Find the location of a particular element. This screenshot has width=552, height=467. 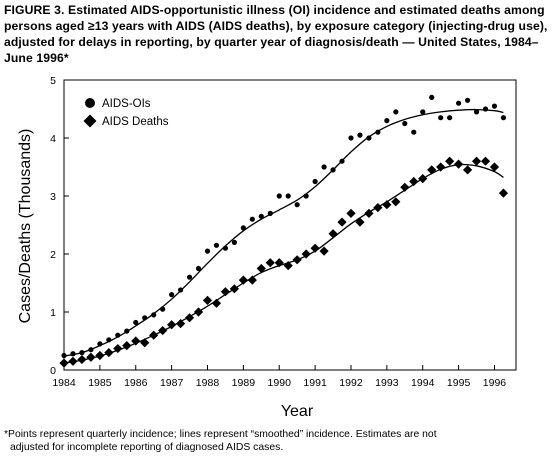

y-tick-label: 4 is located at coordinates (53, 139).